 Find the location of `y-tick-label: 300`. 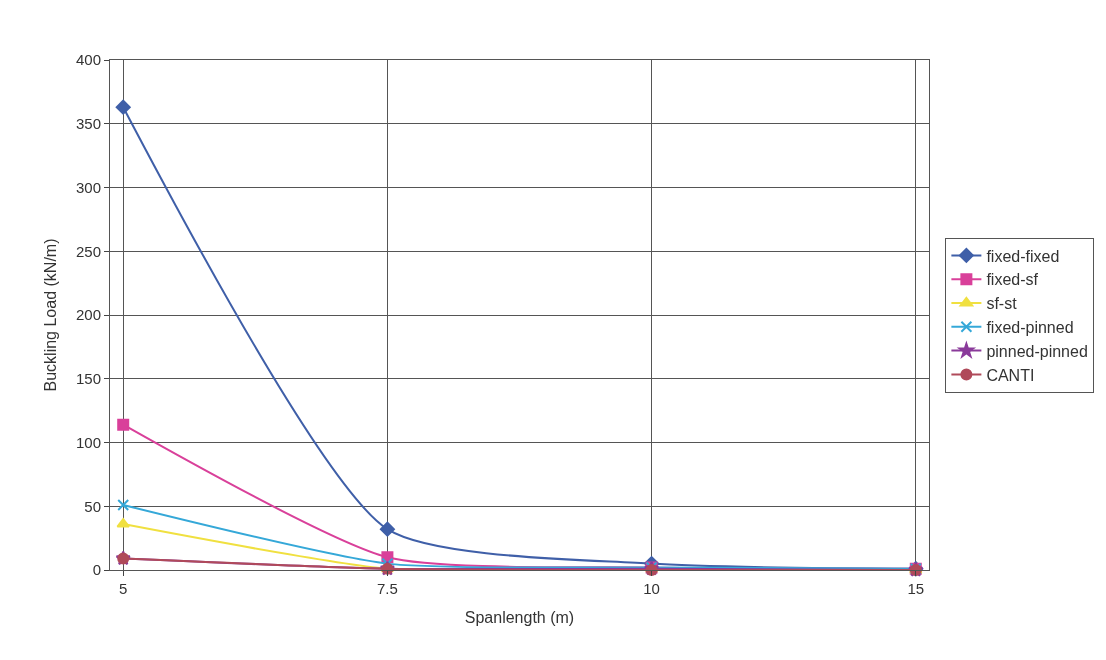

y-tick-label: 300 is located at coordinates (88, 187).